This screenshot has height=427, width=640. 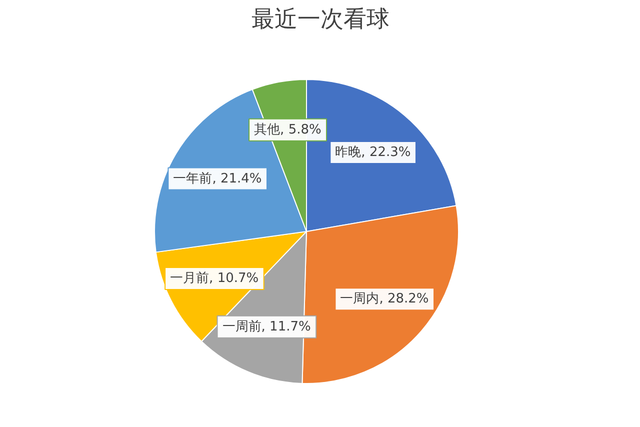 What do you see at coordinates (386, 152) in the screenshot?
I see `data-label: , 22.3%` at bounding box center [386, 152].